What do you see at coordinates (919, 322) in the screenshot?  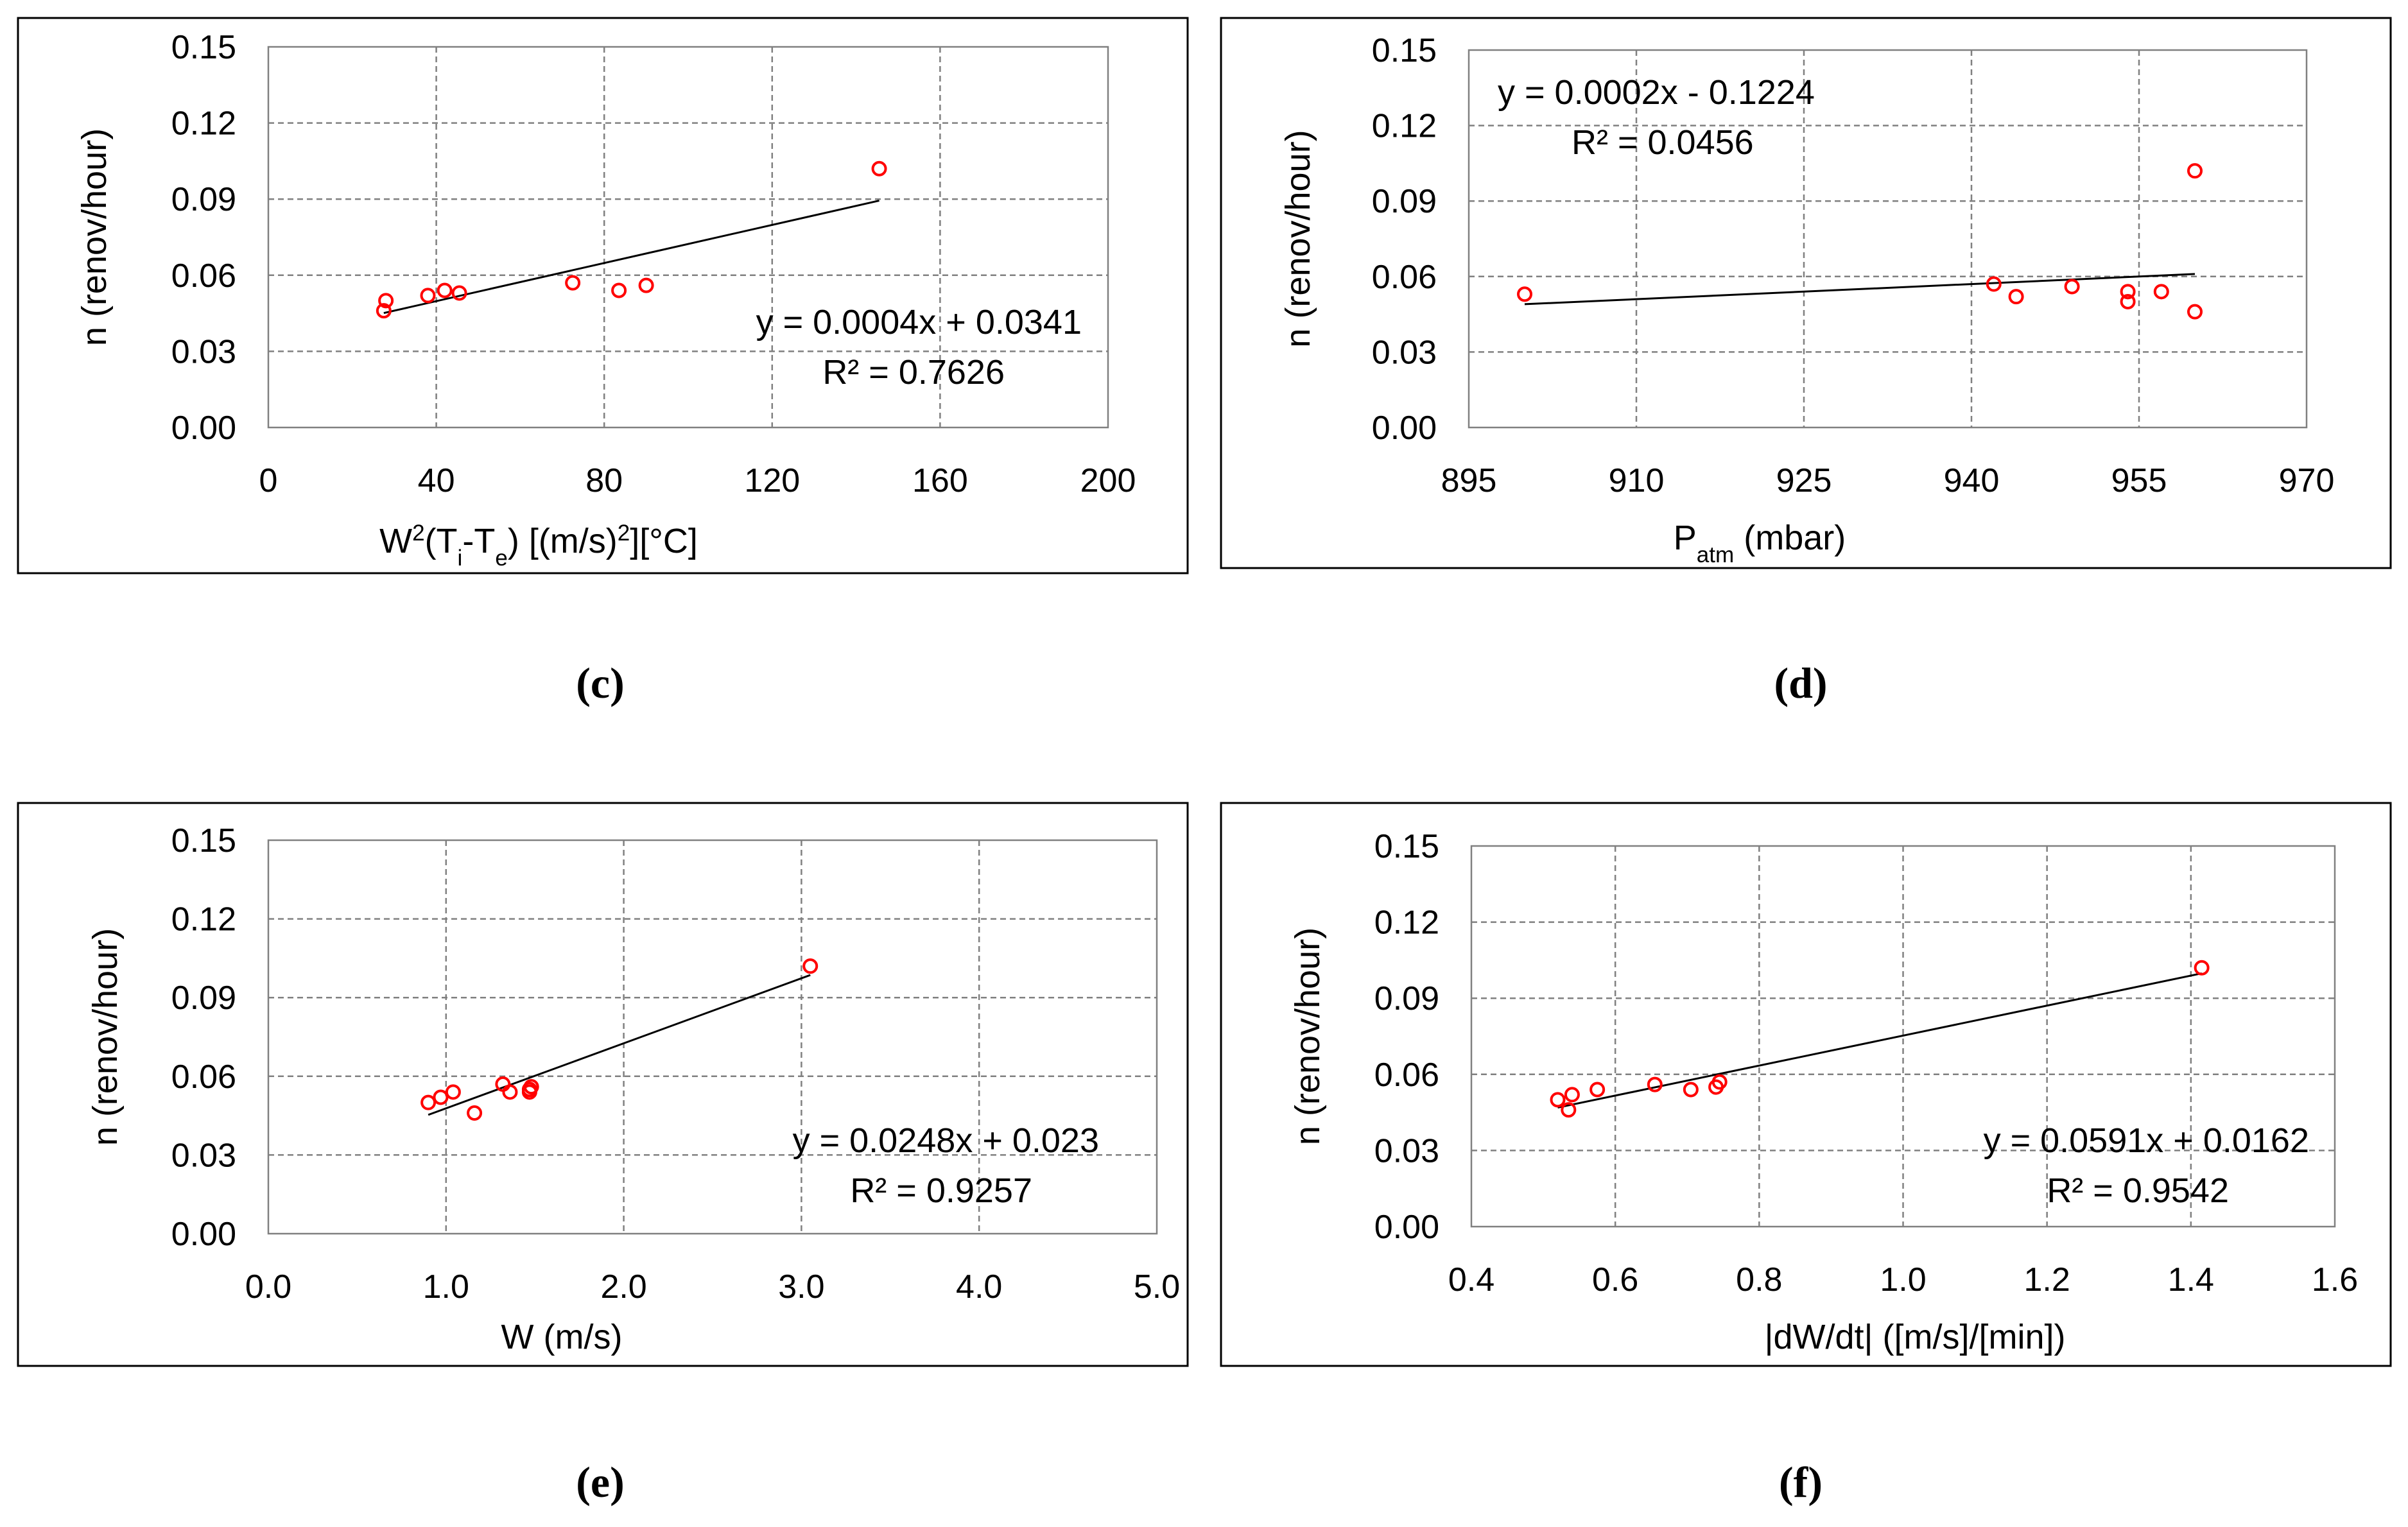 I see `trend-equation: y = 0.0004x + 0.0341` at bounding box center [919, 322].